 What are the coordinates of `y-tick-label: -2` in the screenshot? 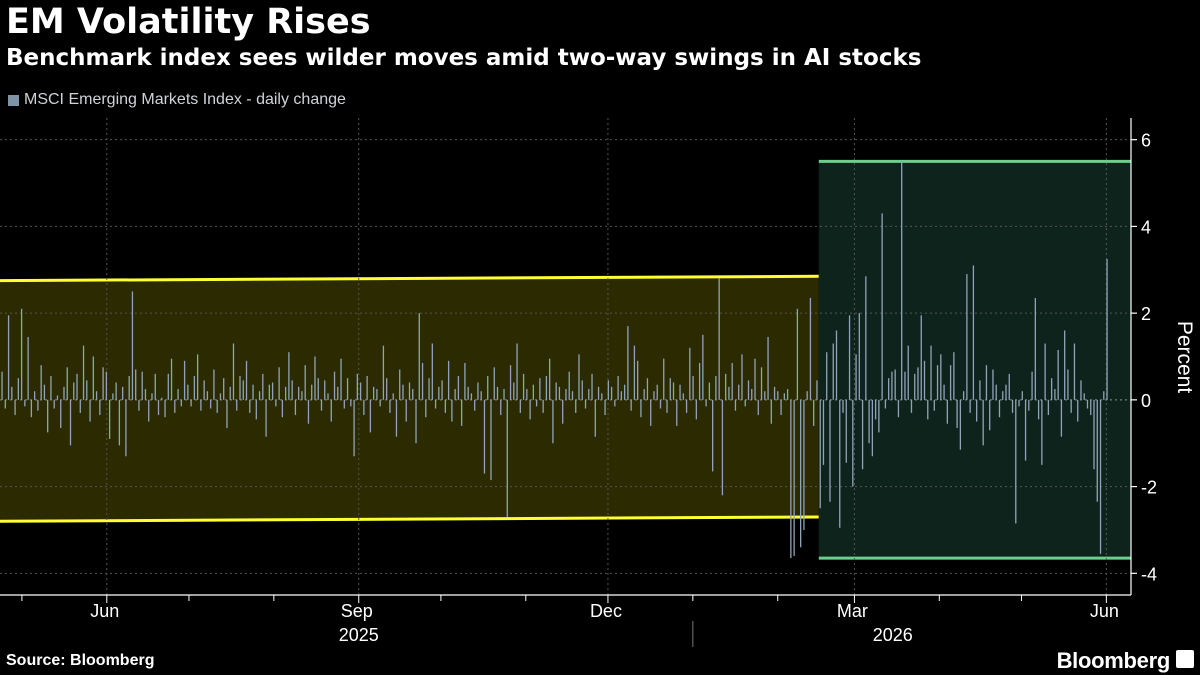 It's located at (1149, 488).